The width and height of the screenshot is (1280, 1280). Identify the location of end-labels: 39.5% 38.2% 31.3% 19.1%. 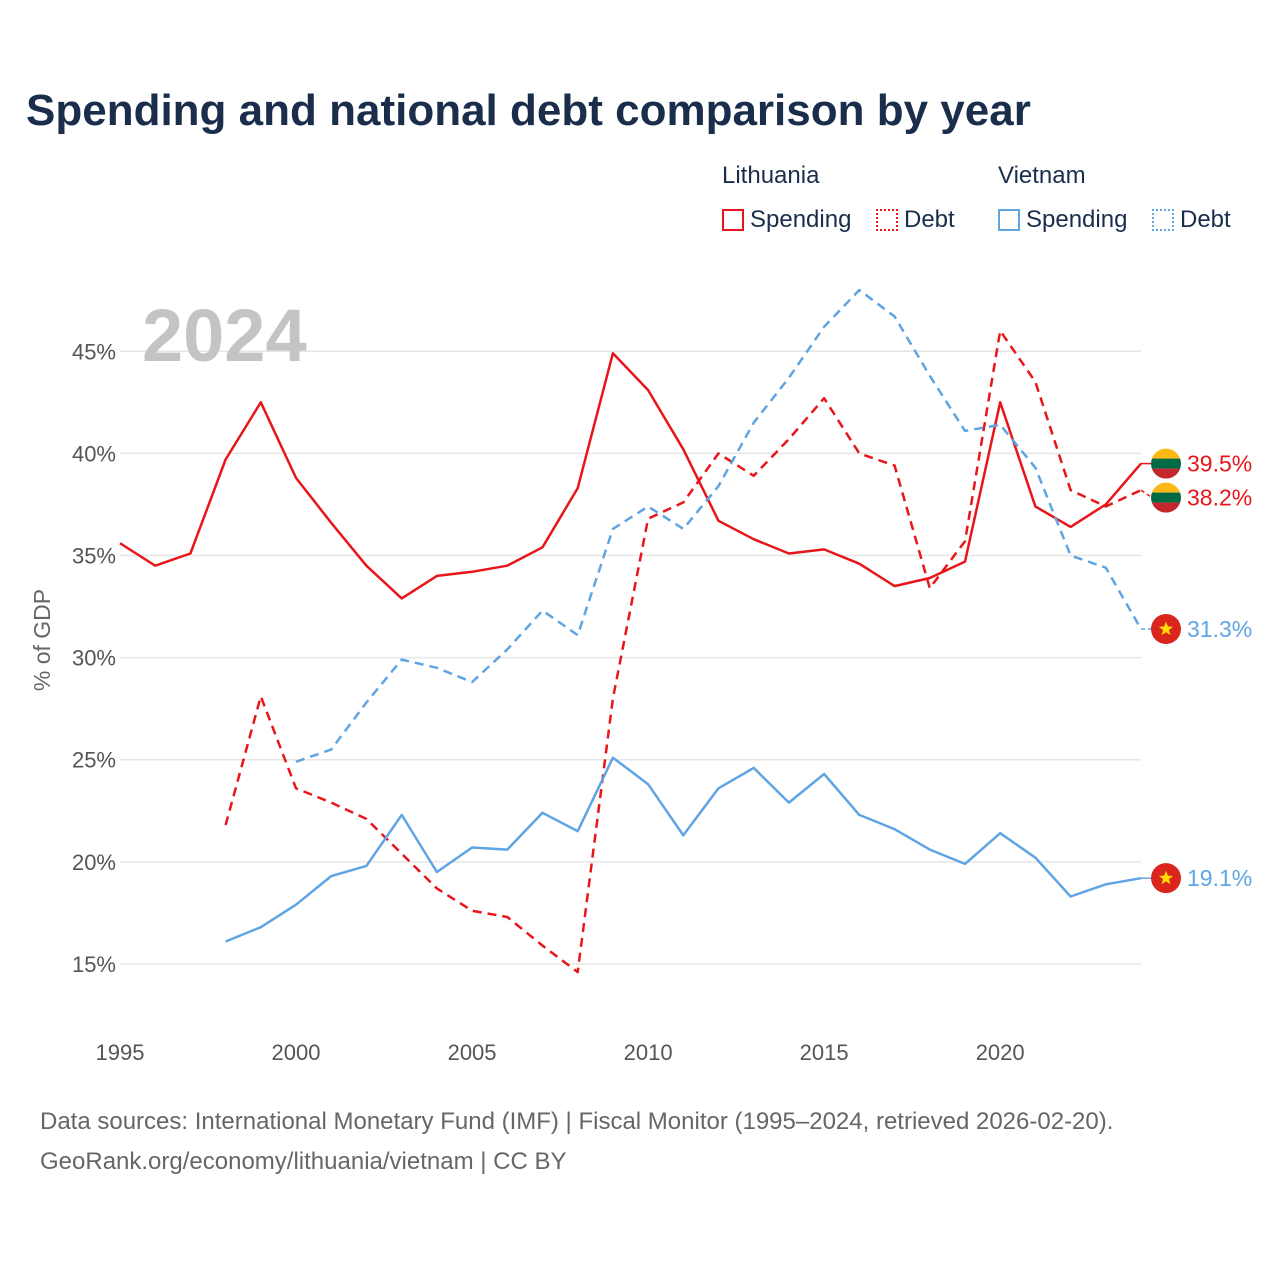
(1196, 671).